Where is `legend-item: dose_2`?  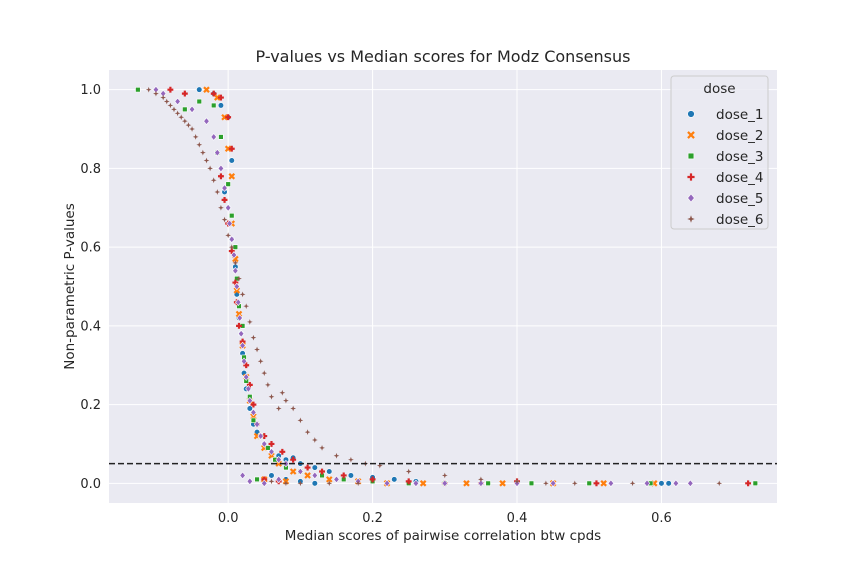
legend-item: dose_2 is located at coordinates (725, 136).